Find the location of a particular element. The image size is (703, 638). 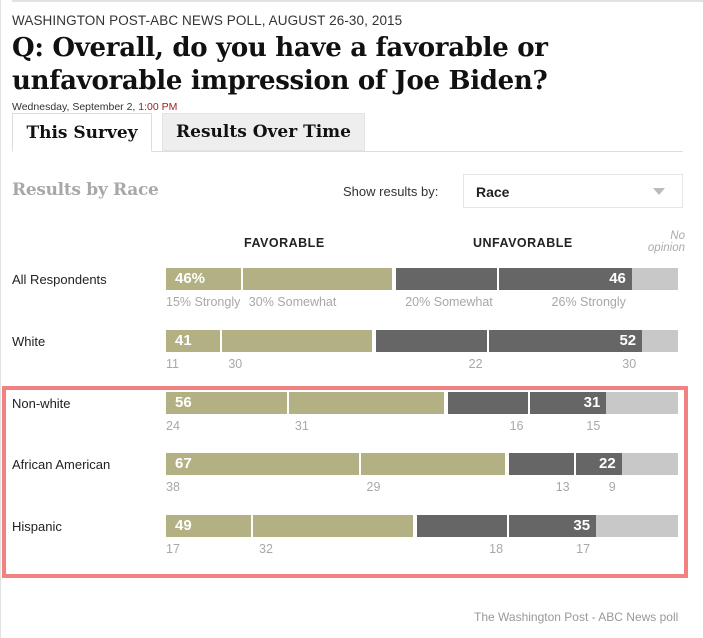

tab-this-survey: This Survey is located at coordinates (82, 132).